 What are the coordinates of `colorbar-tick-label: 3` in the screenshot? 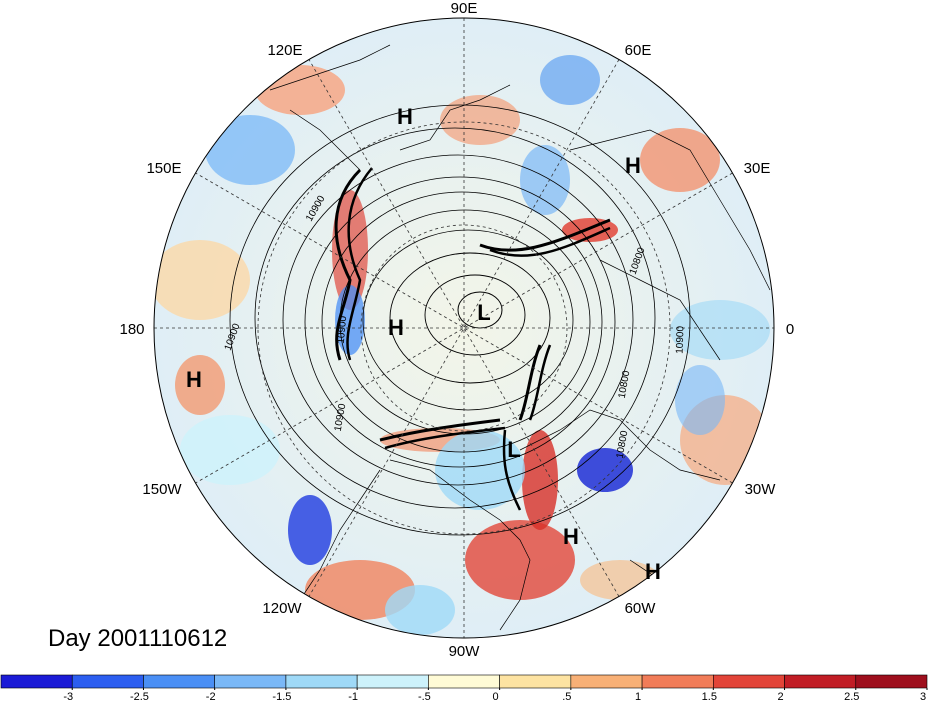 It's located at (923, 696).